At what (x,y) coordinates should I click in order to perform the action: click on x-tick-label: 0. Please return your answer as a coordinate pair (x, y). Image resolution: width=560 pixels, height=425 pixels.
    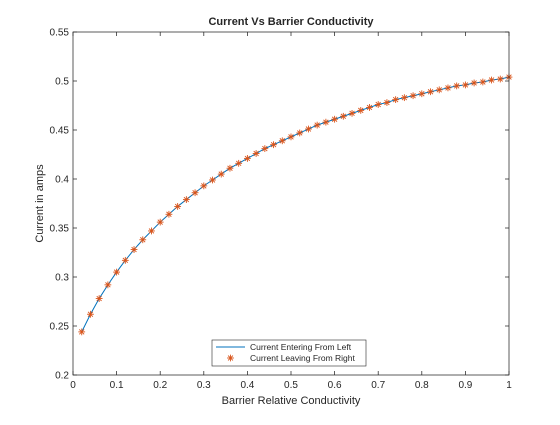
    Looking at the image, I should click on (73, 385).